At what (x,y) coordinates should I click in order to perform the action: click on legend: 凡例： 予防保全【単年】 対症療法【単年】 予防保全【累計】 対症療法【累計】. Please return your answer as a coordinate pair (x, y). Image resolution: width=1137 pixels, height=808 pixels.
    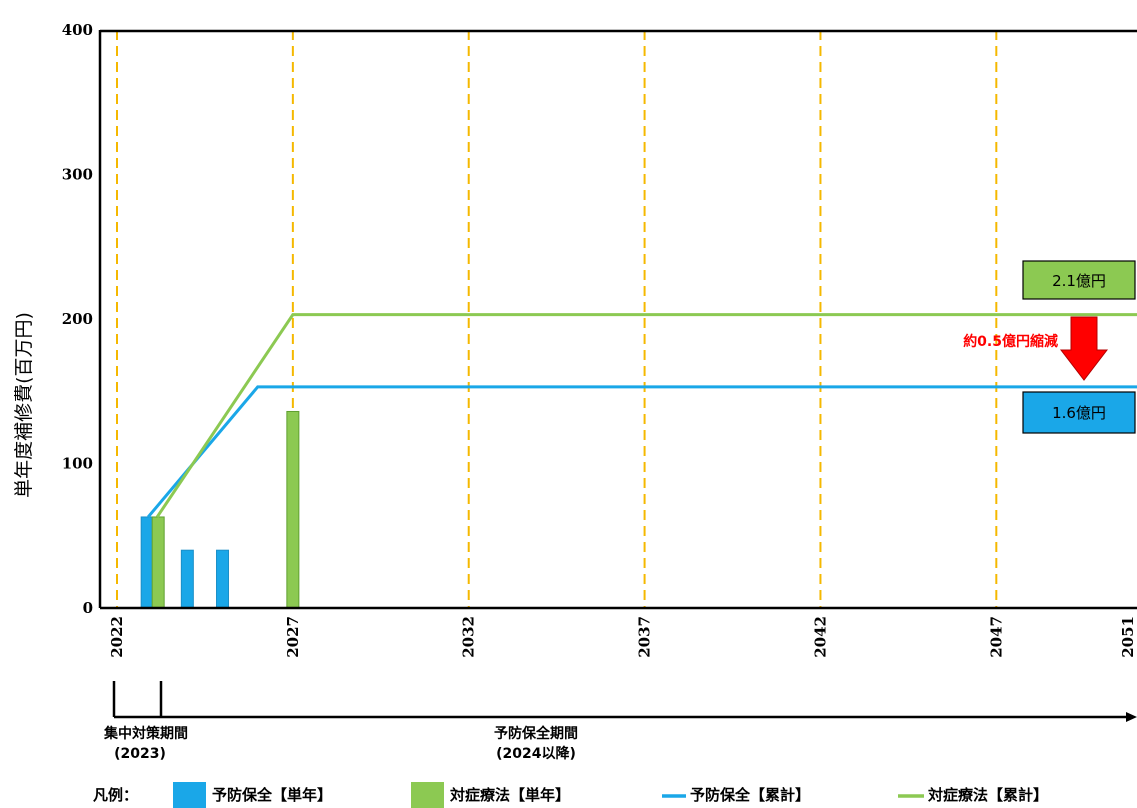
    Looking at the image, I should click on (570, 795).